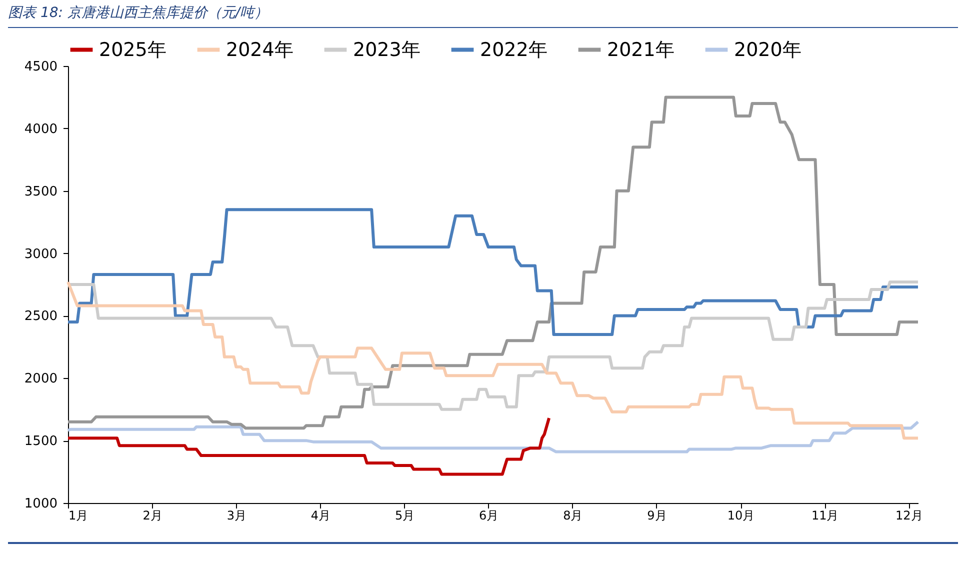  Describe the element at coordinates (514, 49) in the screenshot. I see `legend-label: 2022年` at that location.